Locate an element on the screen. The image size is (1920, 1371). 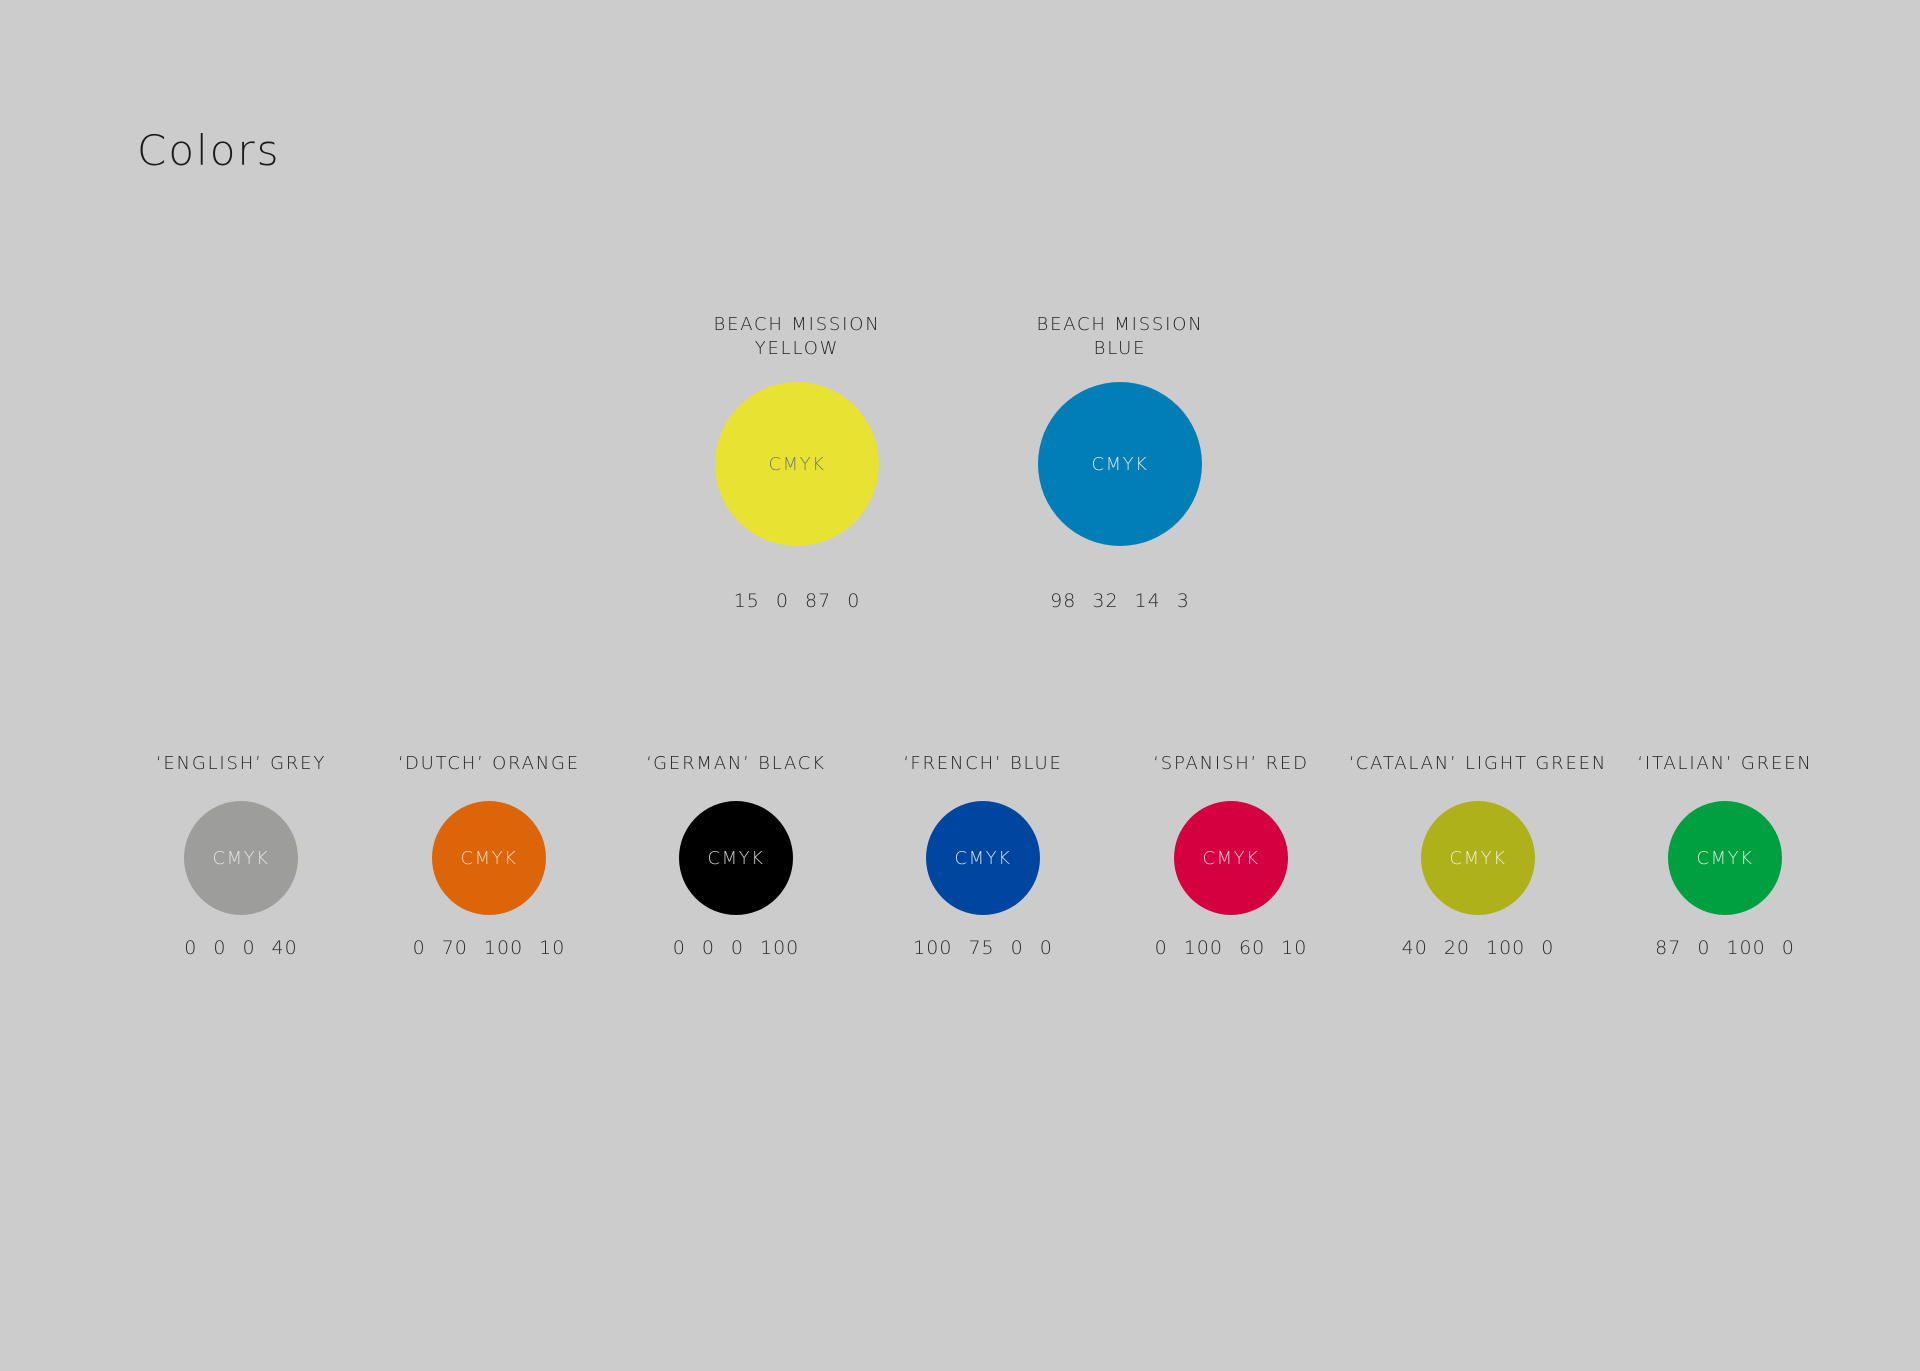
color-name: ‘FRENCH’ BLUE is located at coordinates (983, 763).